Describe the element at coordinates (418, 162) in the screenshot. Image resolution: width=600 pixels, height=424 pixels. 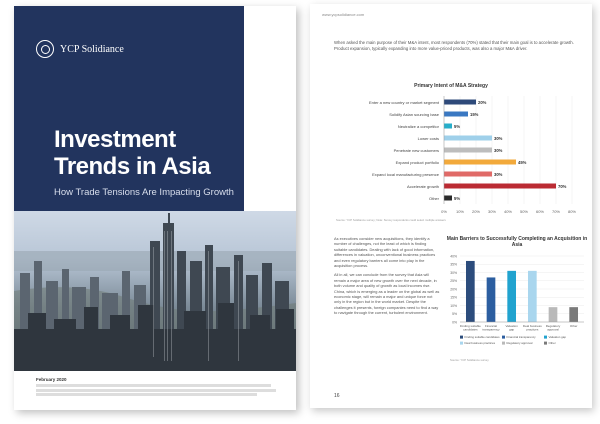
I see `chart-1-category-label: Expand product portfolio` at that location.